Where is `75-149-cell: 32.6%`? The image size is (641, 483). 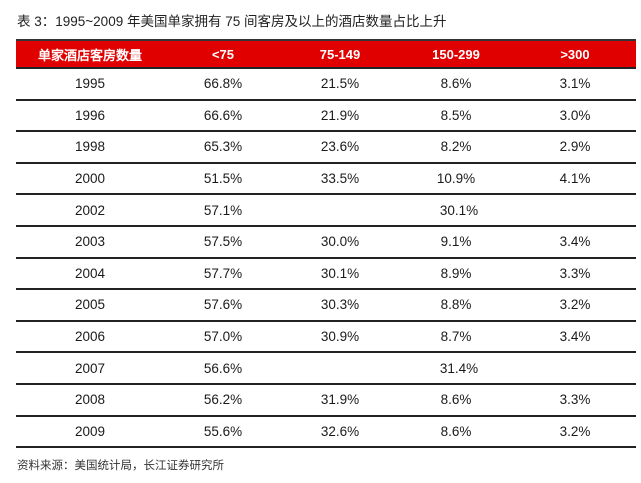
75-149-cell: 32.6% is located at coordinates (340, 432).